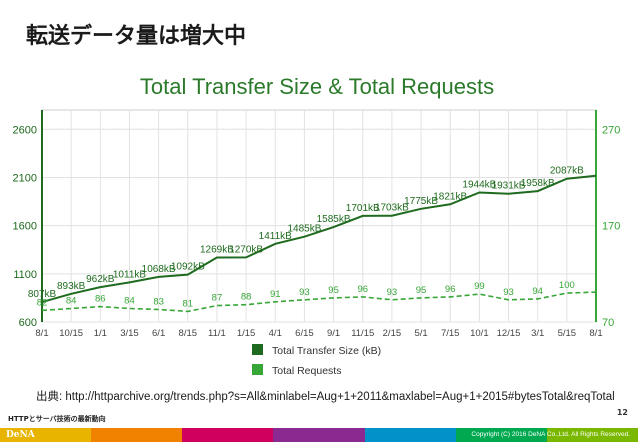  What do you see at coordinates (188, 303) in the screenshot?
I see `data-label-requests: 81` at bounding box center [188, 303].